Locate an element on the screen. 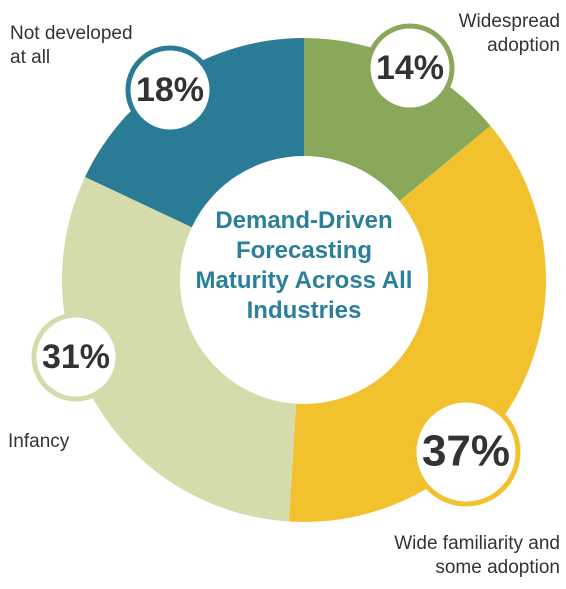 Image resolution: width=566 pixels, height=589 pixels. category-label: Wide familiarity and some adoption is located at coordinates (477, 555).